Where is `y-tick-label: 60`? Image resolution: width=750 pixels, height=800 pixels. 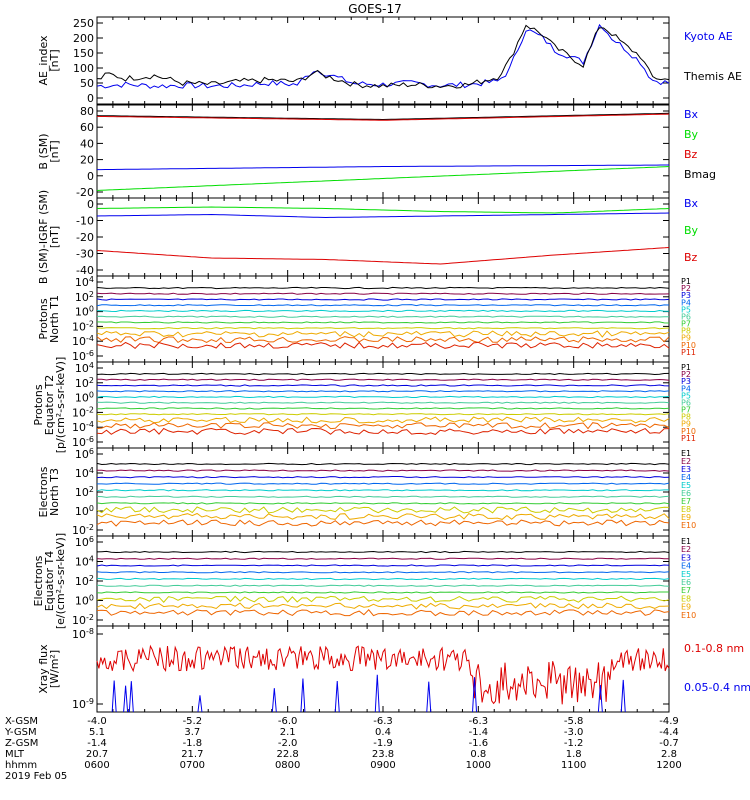
y-tick-label: 60 is located at coordinates (87, 127).